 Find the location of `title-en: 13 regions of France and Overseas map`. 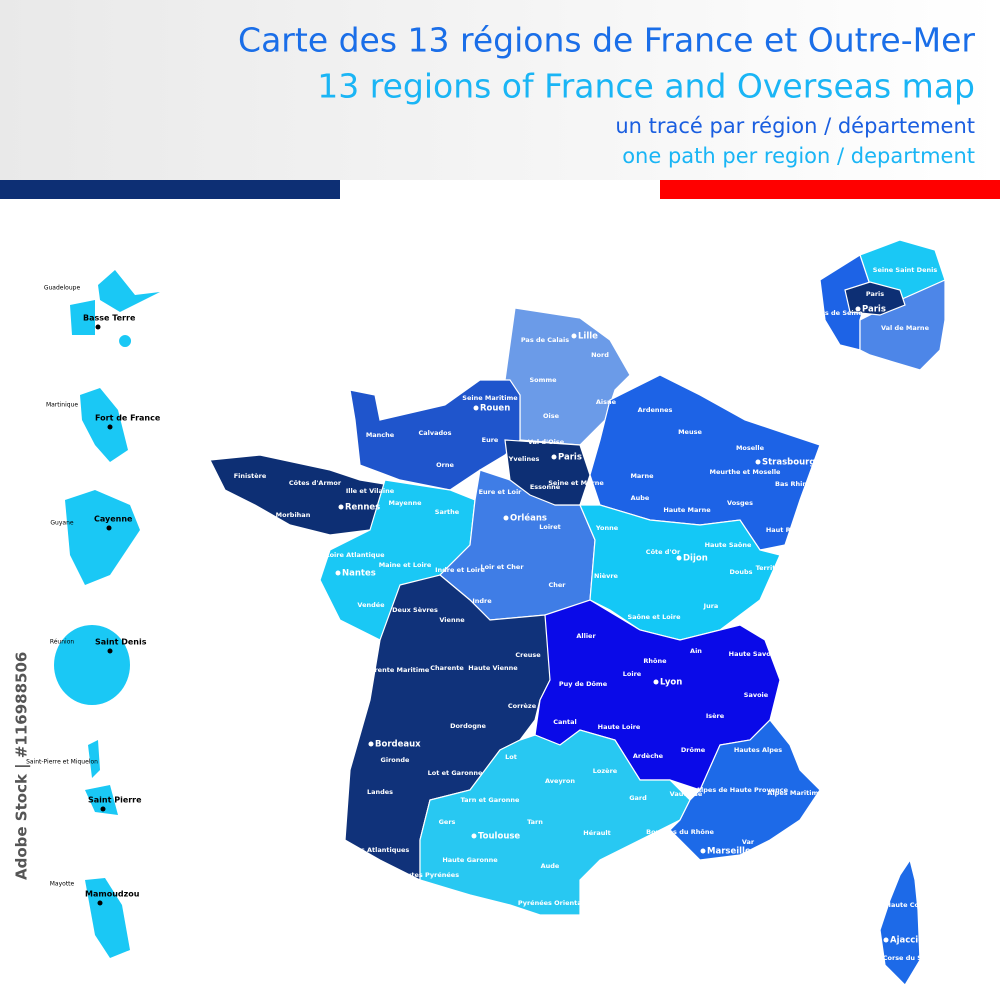

title-en: 13 regions of France and Overseas map is located at coordinates (646, 86).